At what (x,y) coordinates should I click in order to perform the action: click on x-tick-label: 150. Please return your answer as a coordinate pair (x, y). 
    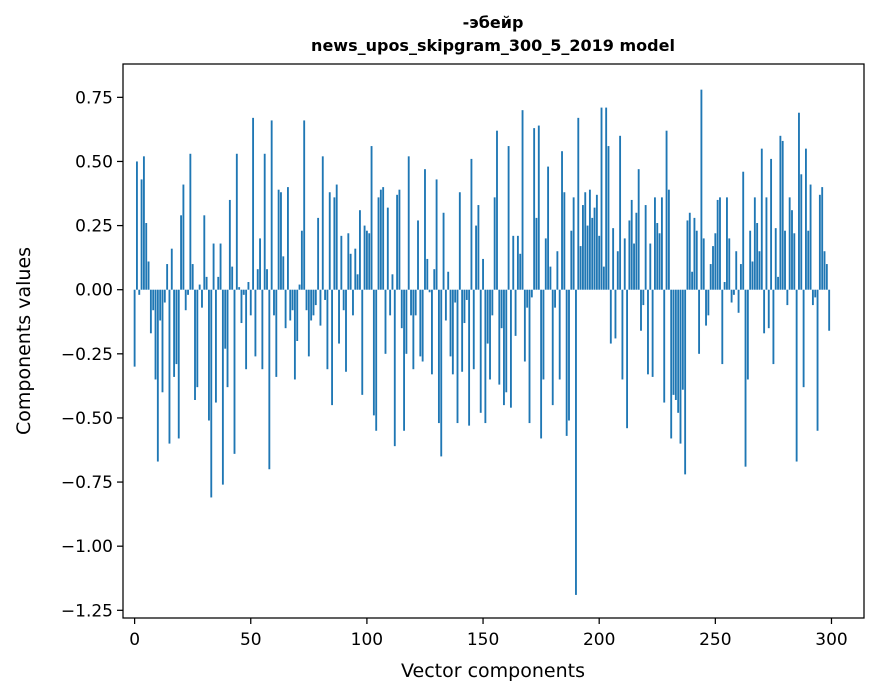
    Looking at the image, I should click on (483, 640).